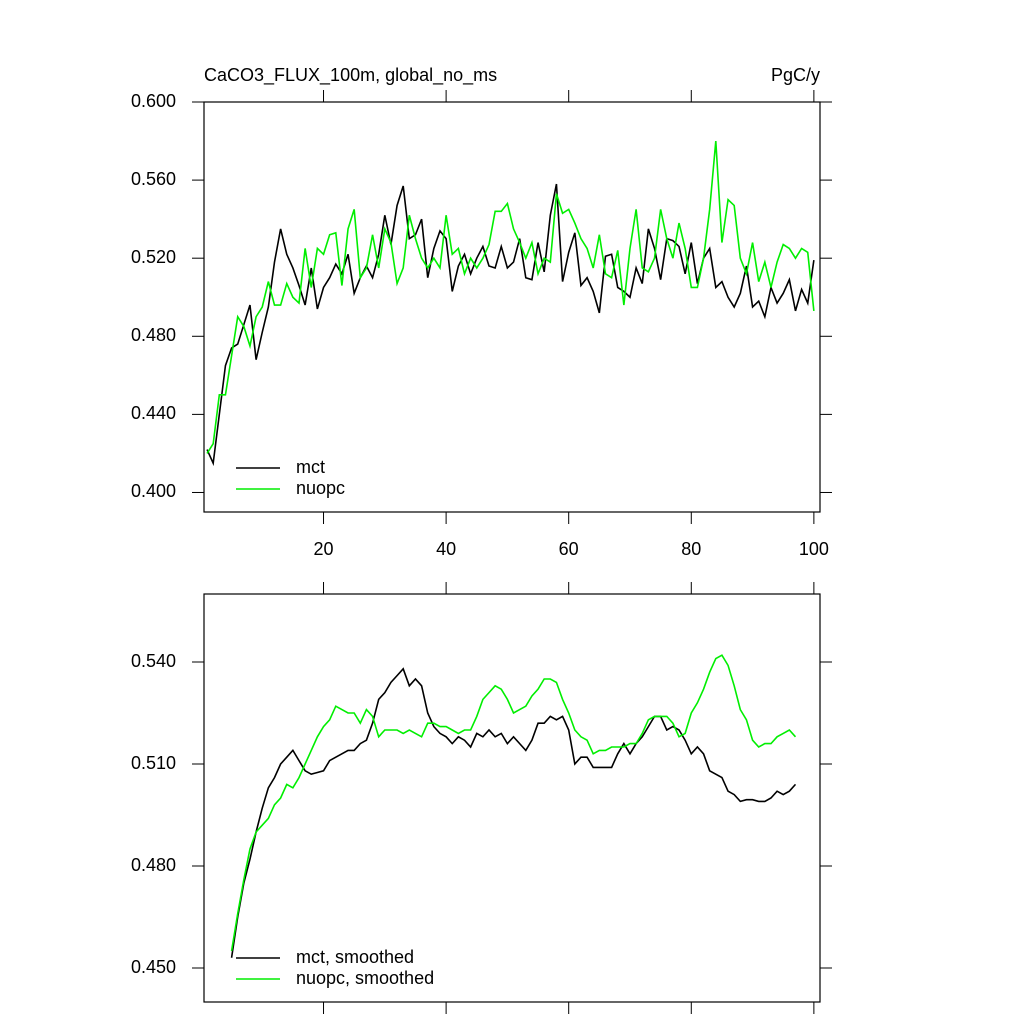 This screenshot has height=1024, width=1024. I want to click on x-tick-label: 80, so click(691, 549).